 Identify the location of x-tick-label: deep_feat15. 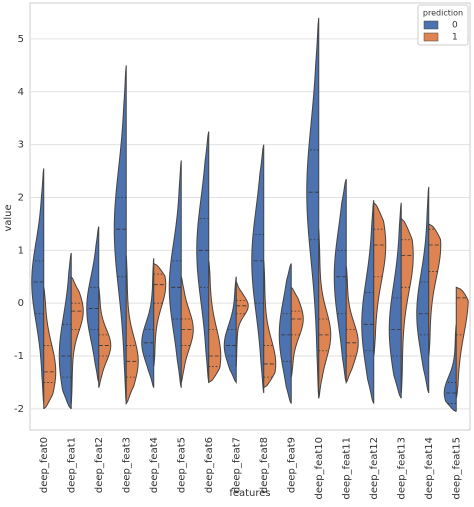
(456, 468).